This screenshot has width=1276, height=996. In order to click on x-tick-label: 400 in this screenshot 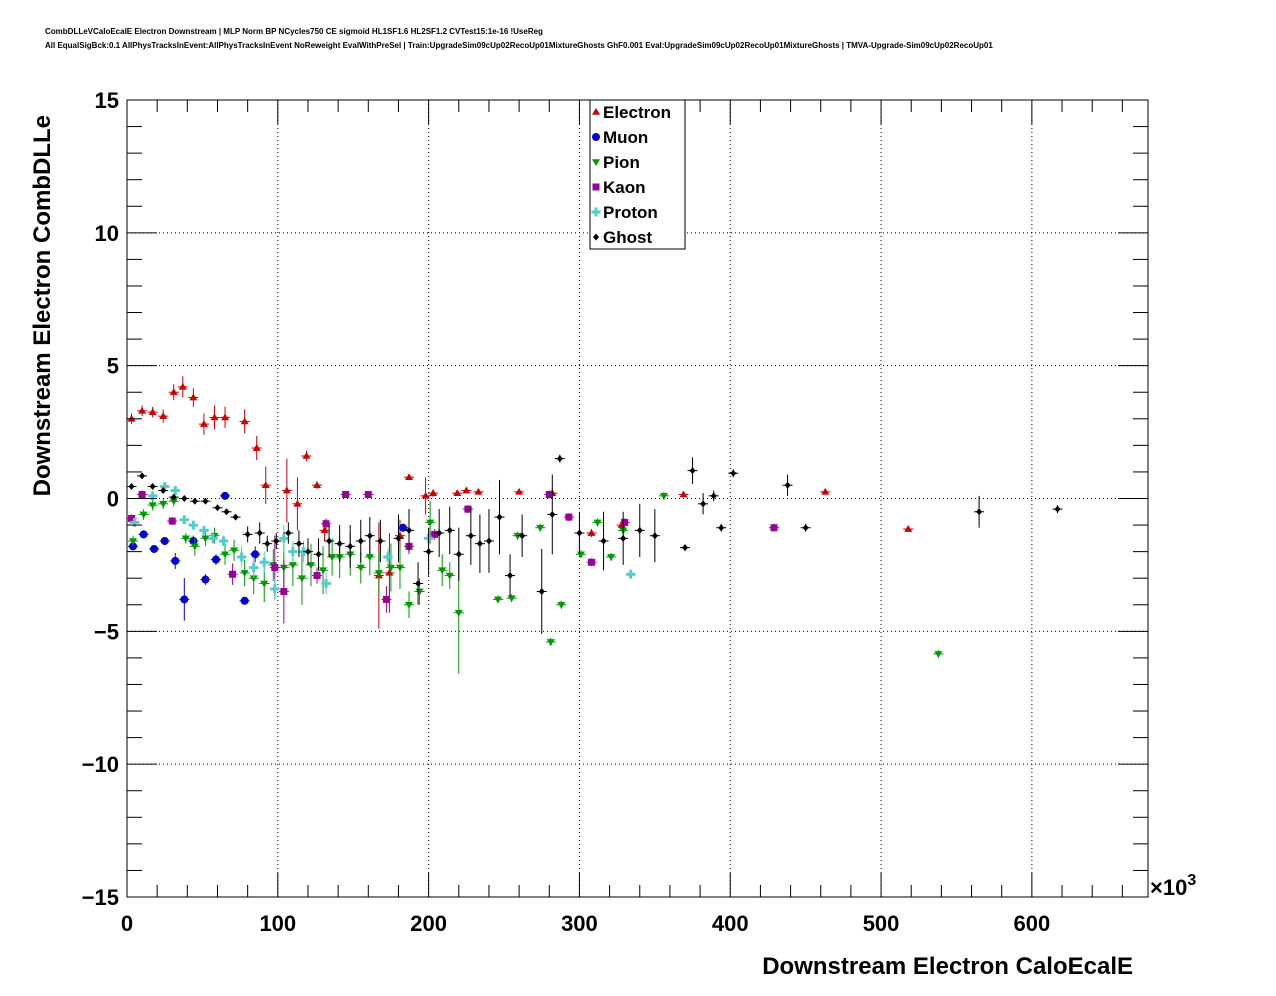, I will do `click(730, 923)`.